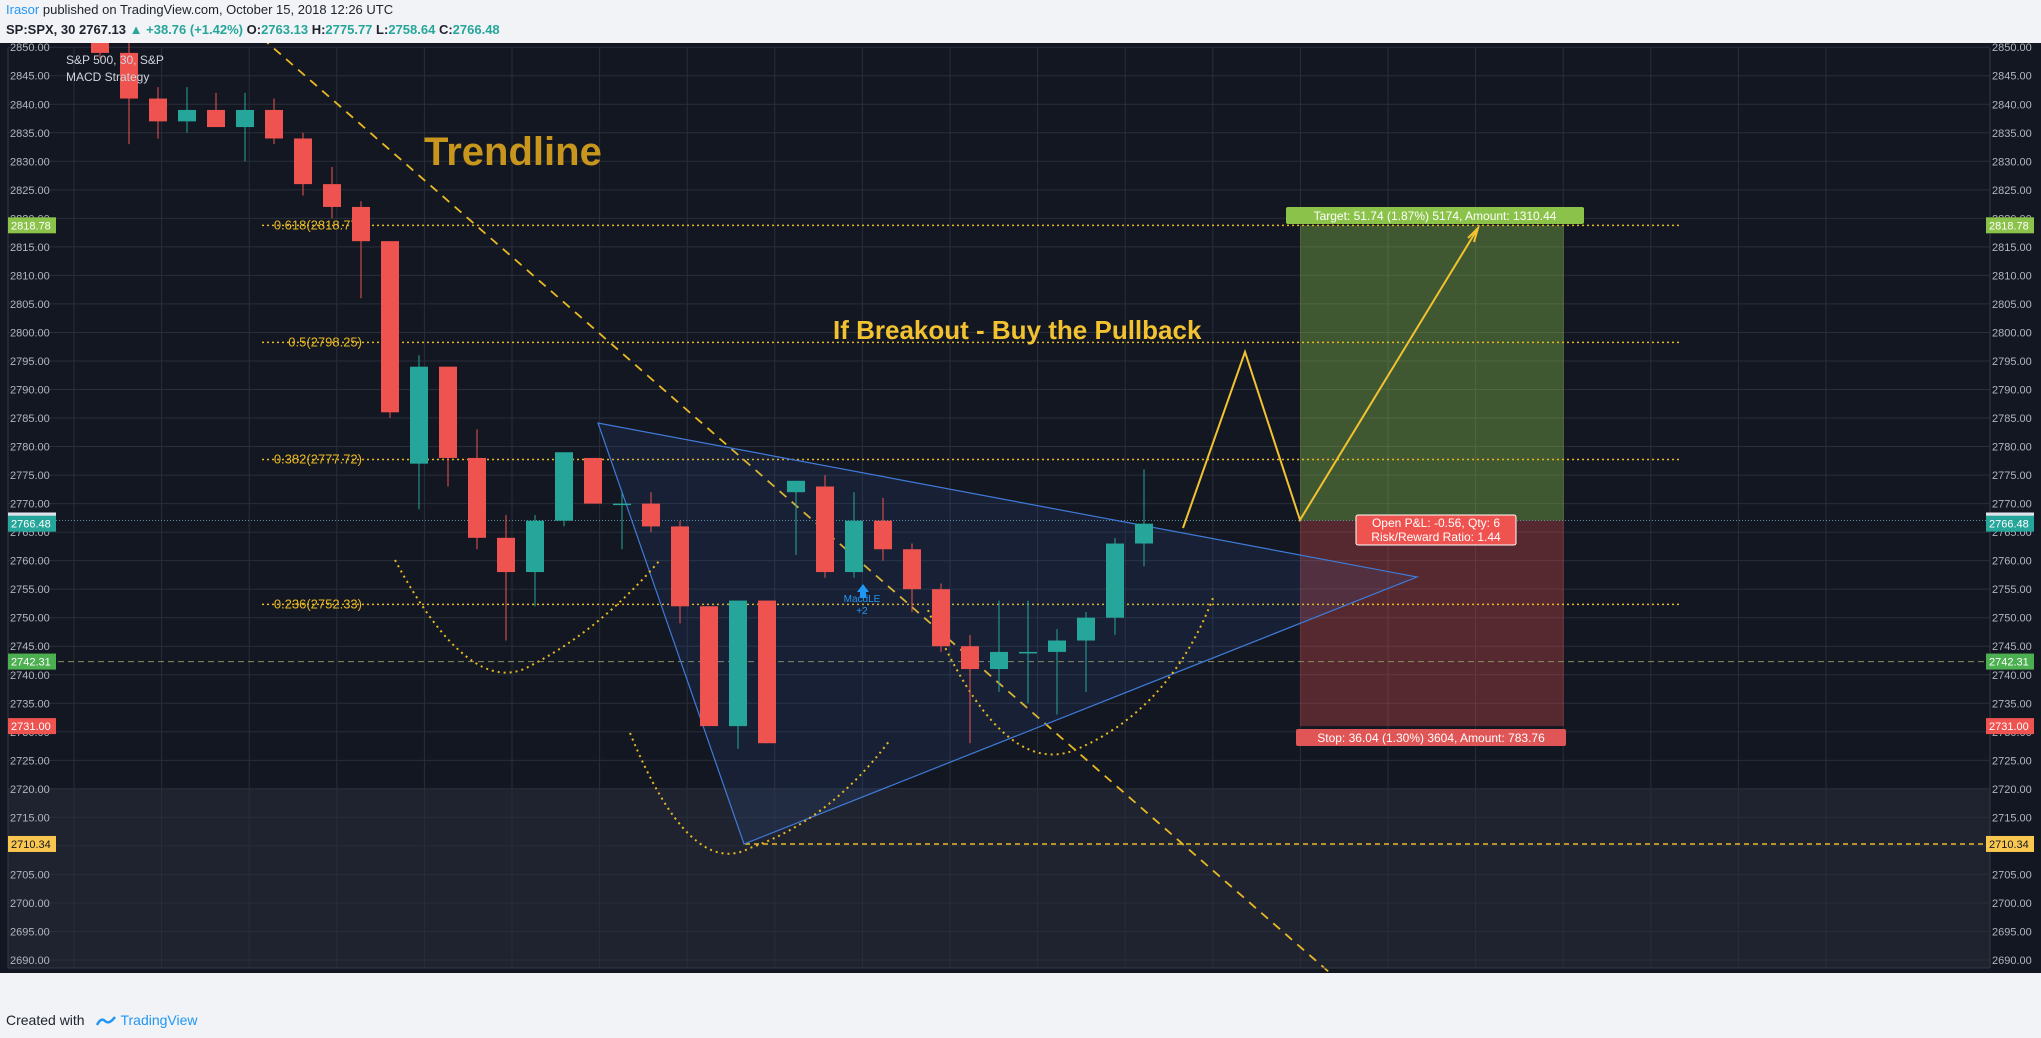 The image size is (2041, 1038). Describe the element at coordinates (476, 29) in the screenshot. I see `close-value: 2766.48` at that location.